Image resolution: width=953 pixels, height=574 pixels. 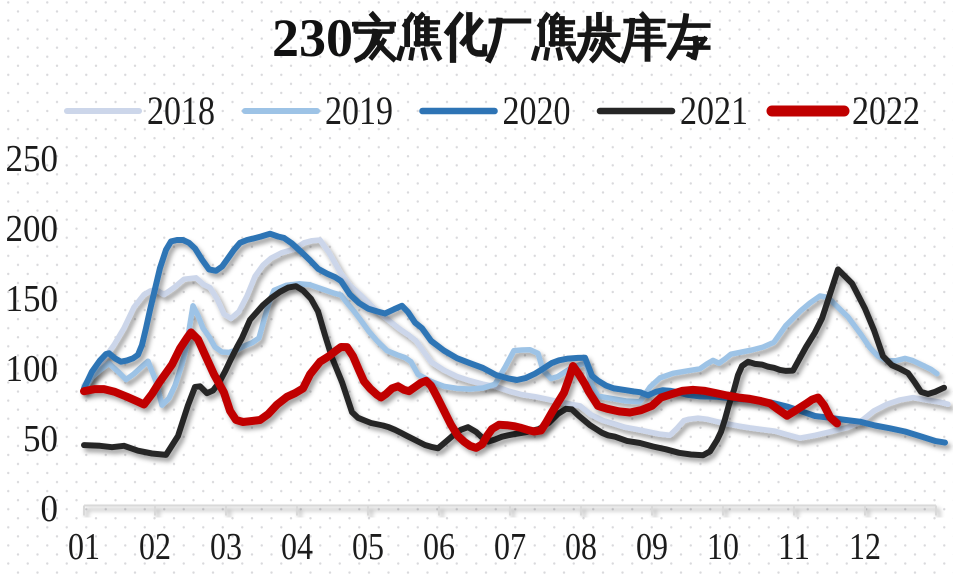 What do you see at coordinates (439, 547) in the screenshot?
I see `svg-text: 06` at bounding box center [439, 547].